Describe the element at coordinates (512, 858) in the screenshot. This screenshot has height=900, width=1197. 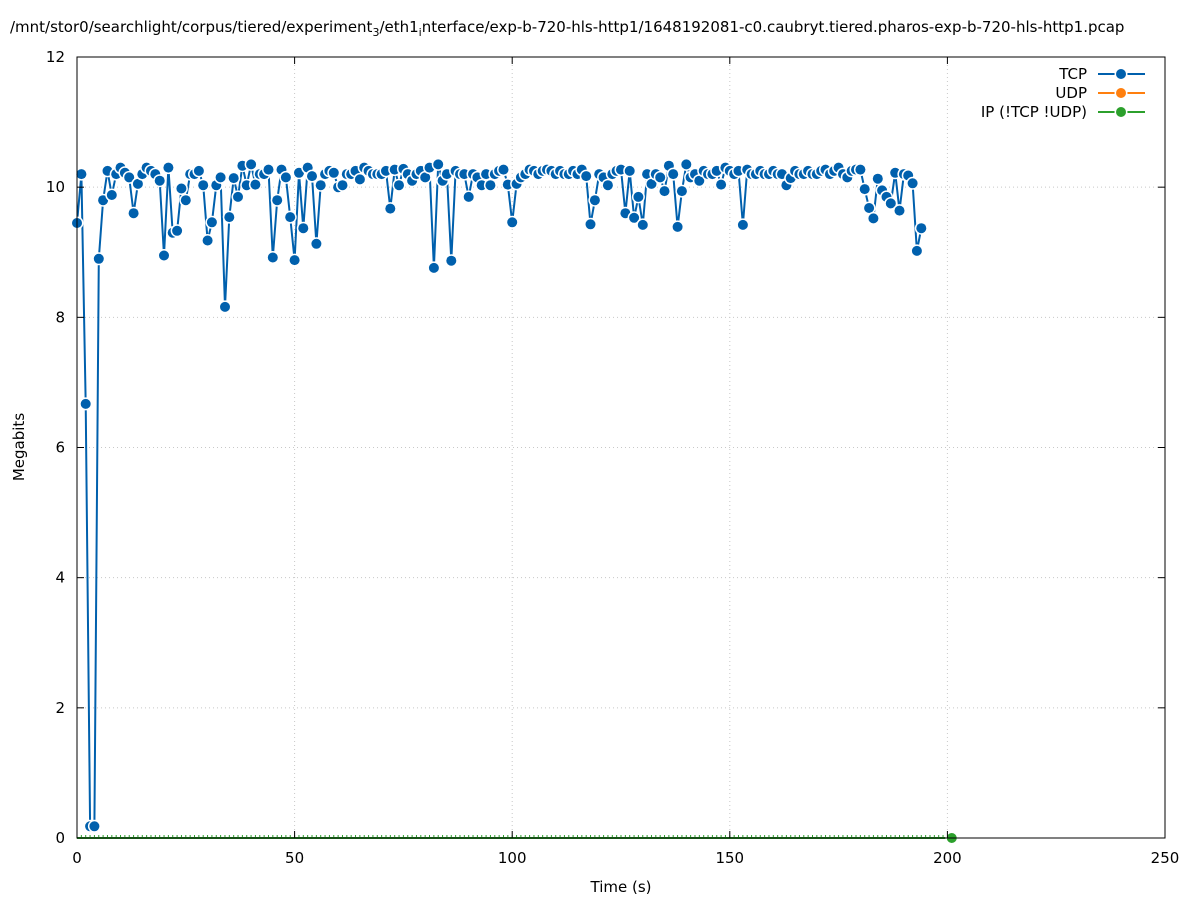
I see `x-tick-label: 100` at that location.